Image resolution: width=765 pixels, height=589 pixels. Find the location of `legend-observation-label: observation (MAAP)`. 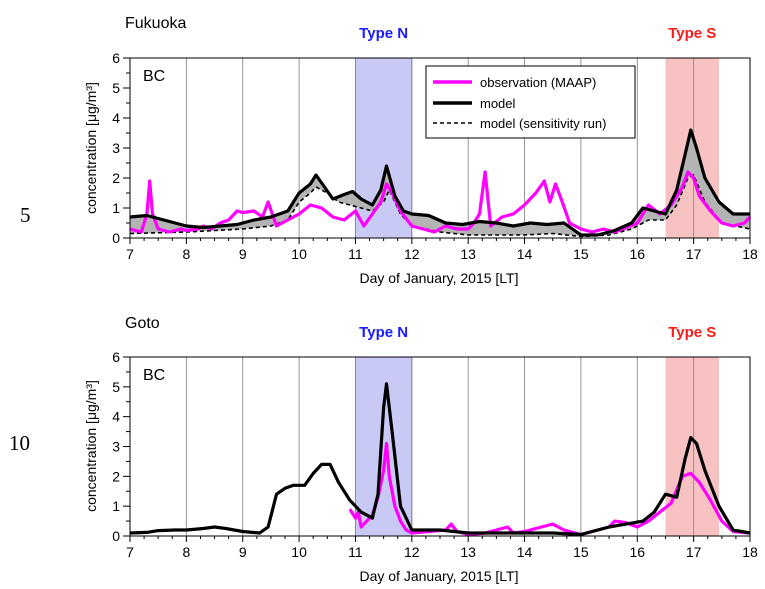

legend-observation-label: observation (MAAP) is located at coordinates (538, 82).